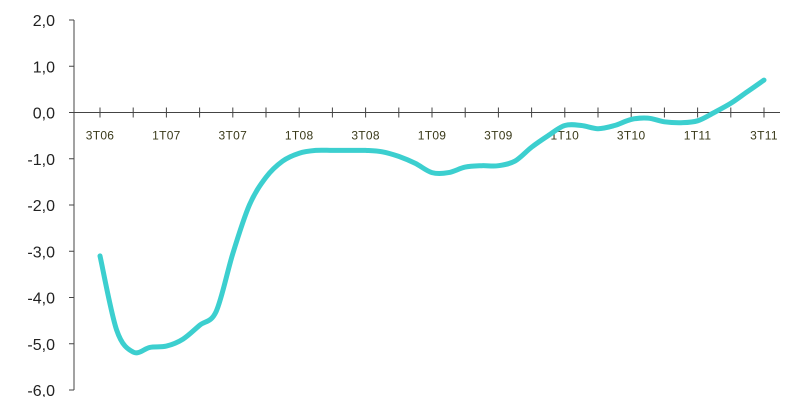  I want to click on x-tick-label: 3T10, so click(631, 136).